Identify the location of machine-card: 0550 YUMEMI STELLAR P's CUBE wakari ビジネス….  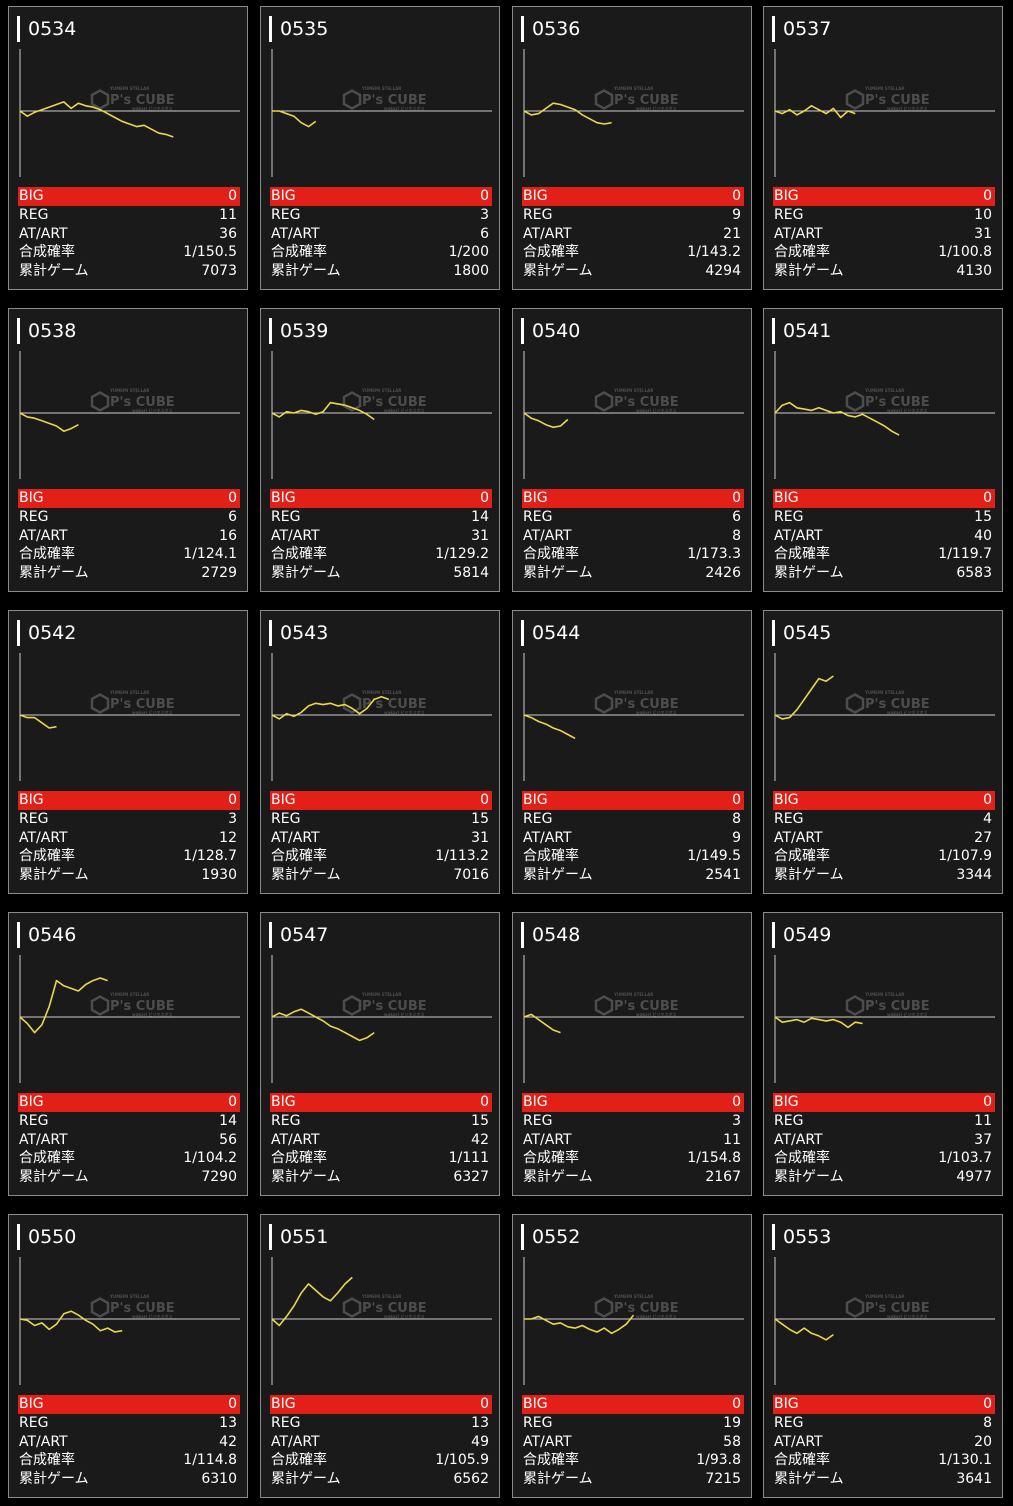
(128, 1356).